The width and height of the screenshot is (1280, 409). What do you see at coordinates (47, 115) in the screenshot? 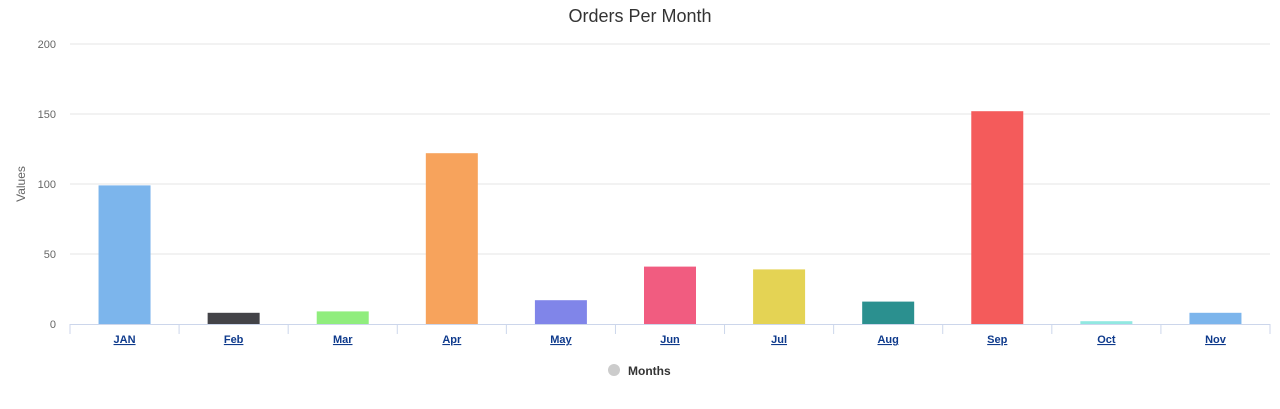
I see `y-tick-label: 150` at bounding box center [47, 115].